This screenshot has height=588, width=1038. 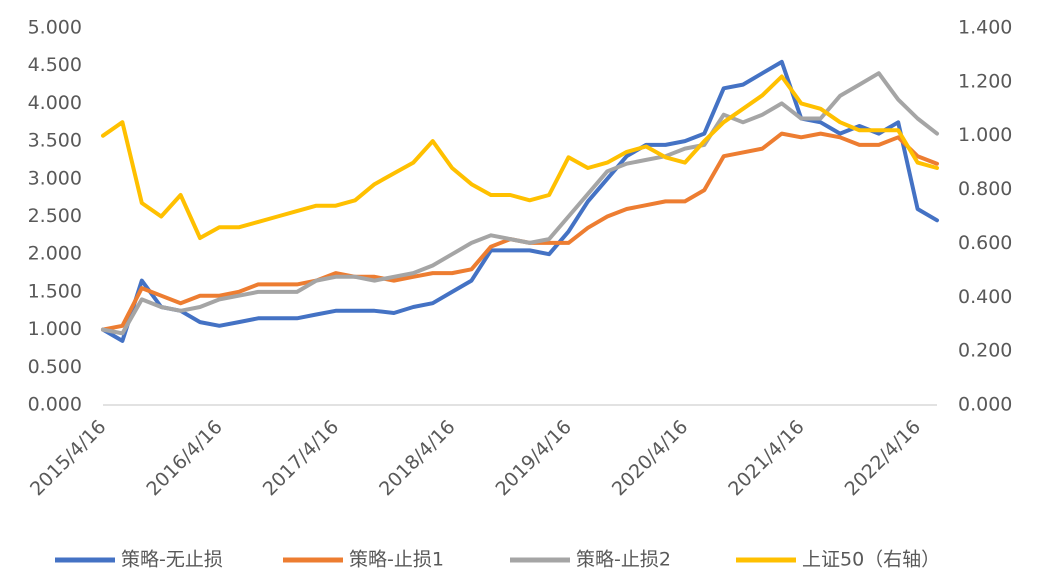 I want to click on y-tick-label: 3.500, so click(x=55, y=141).